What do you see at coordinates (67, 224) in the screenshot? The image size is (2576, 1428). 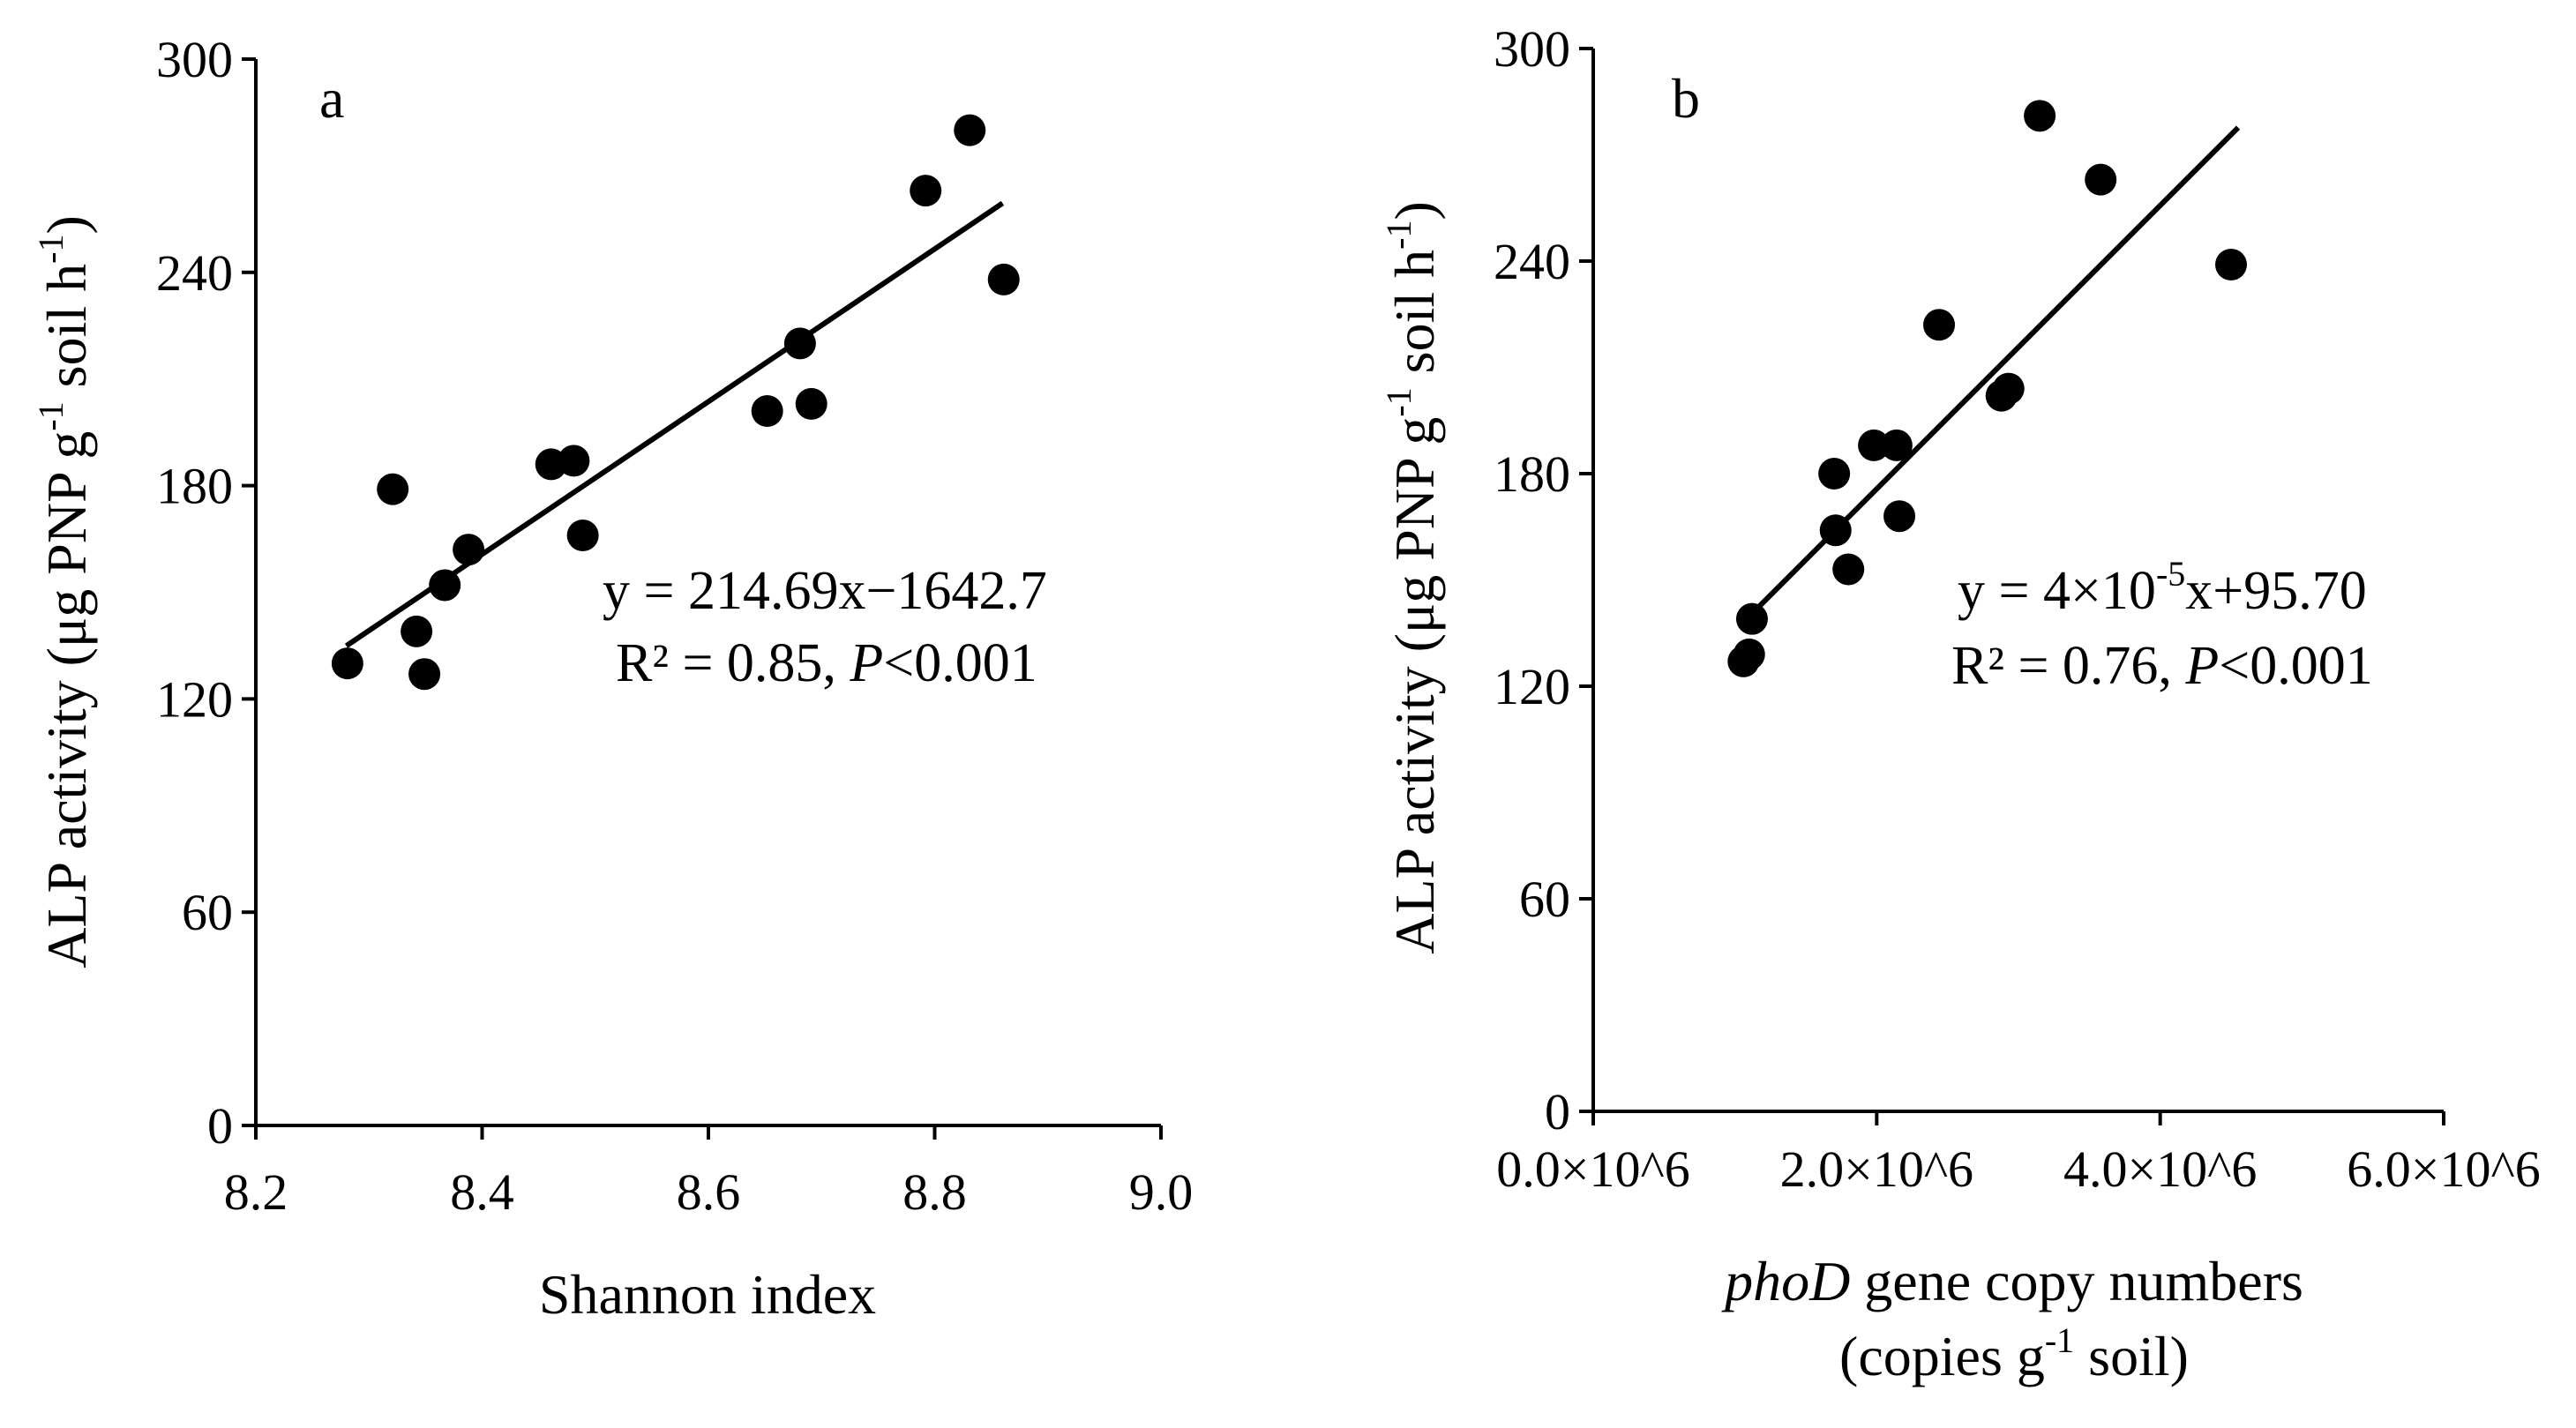 I see `panel-a-ylabel-suffix: )` at bounding box center [67, 224].